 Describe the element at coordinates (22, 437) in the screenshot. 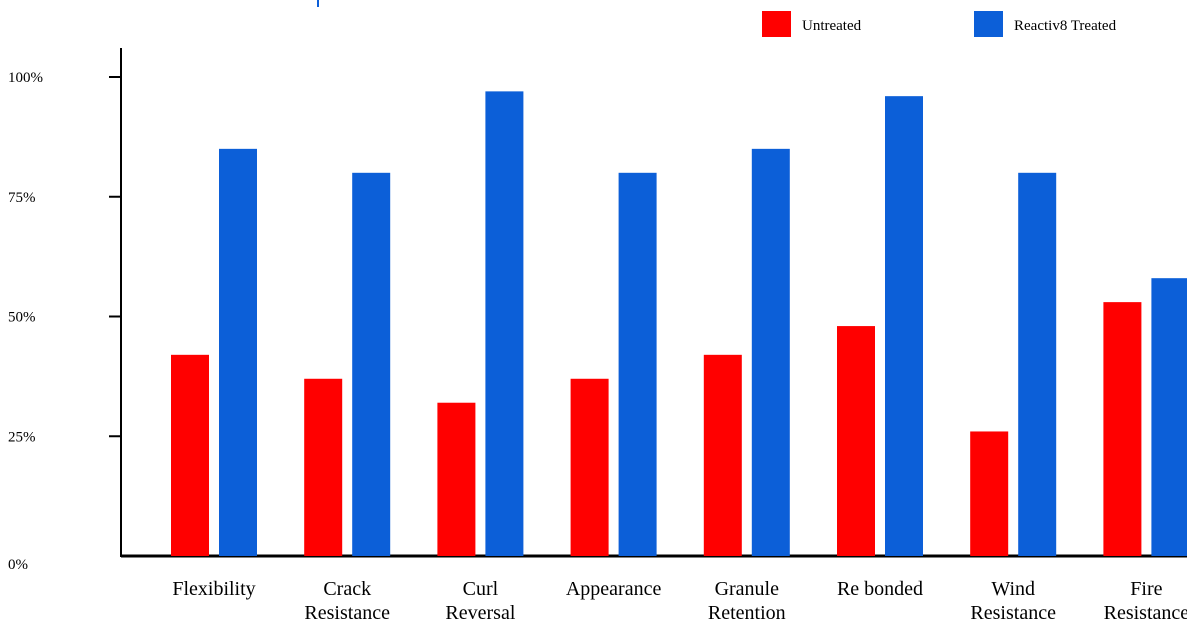

I see `y-tick-label: 25%` at that location.